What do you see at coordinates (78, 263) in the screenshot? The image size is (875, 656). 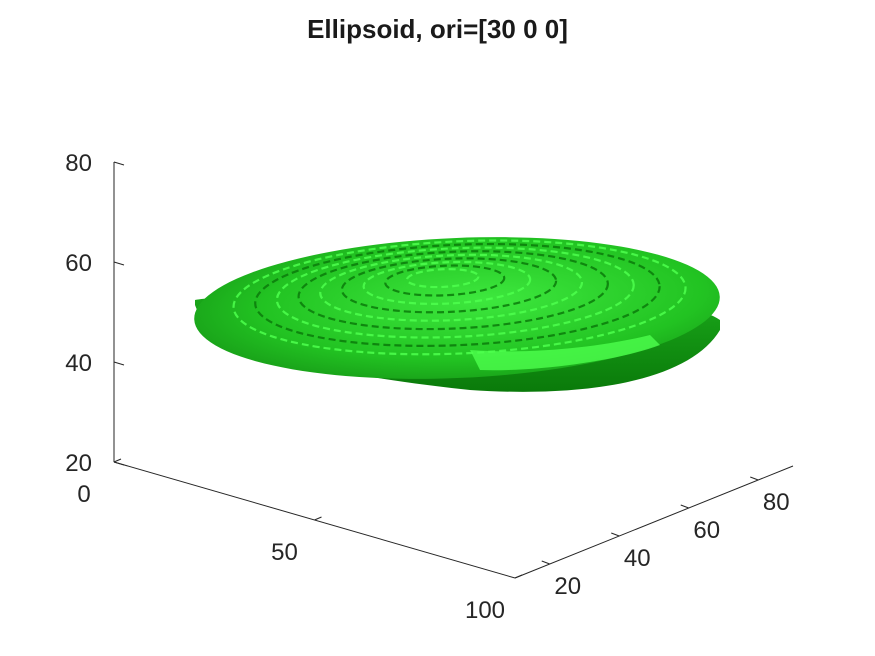 I see `z-tick-label: 60` at bounding box center [78, 263].